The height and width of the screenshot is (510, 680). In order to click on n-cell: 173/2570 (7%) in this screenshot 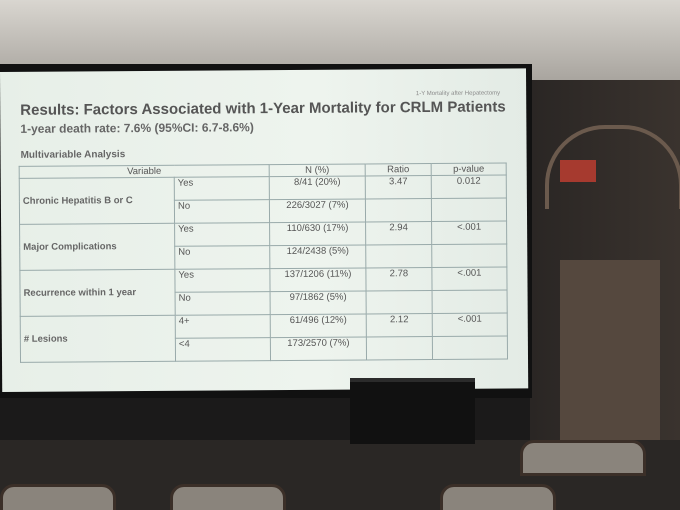, I will do `click(318, 348)`.